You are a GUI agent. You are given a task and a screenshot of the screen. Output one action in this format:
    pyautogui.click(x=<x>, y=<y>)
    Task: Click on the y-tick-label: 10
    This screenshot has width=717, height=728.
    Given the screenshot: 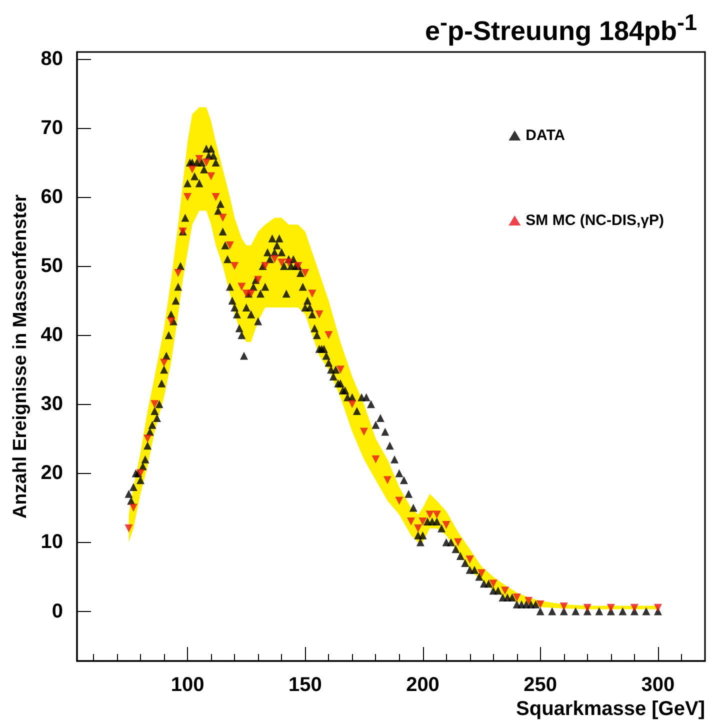 What is the action you would take?
    pyautogui.click(x=51, y=542)
    